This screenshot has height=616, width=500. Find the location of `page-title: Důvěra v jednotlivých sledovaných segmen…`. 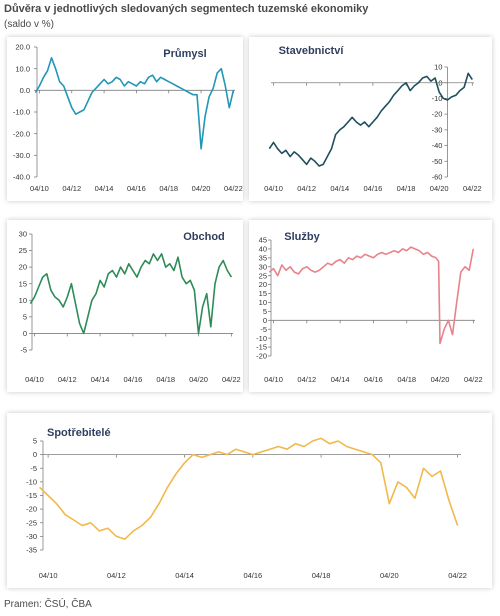

page-title: Důvěra v jednotlivých sledovaných segmen… is located at coordinates (186, 9).